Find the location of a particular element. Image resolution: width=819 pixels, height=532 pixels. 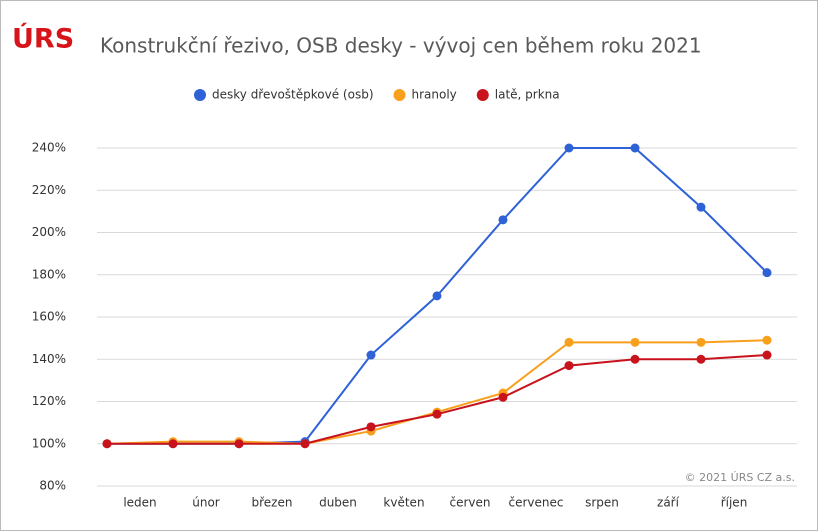

y-tick-label: 200% is located at coordinates (49, 232).